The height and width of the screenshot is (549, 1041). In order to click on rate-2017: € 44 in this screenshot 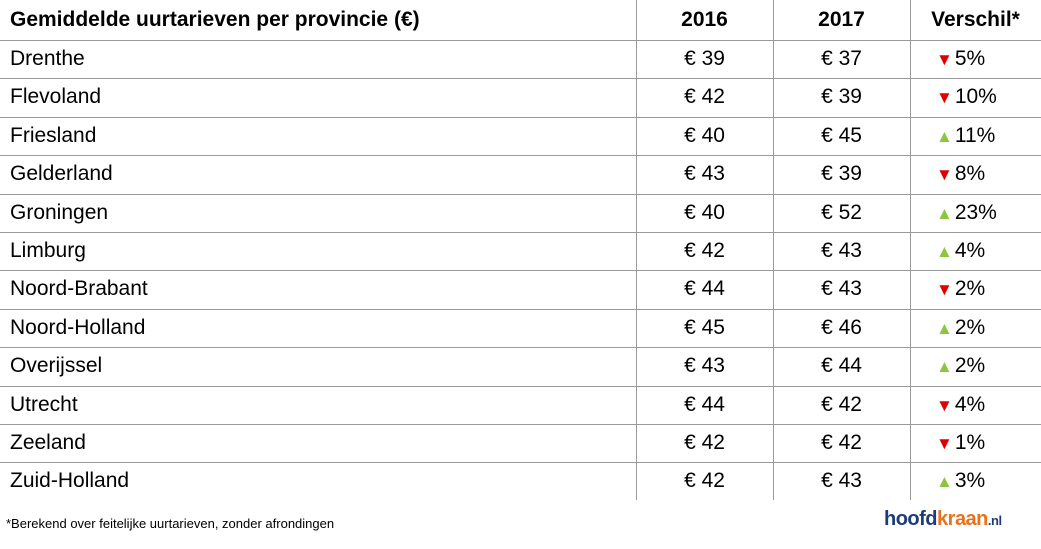, I will do `click(841, 366)`.